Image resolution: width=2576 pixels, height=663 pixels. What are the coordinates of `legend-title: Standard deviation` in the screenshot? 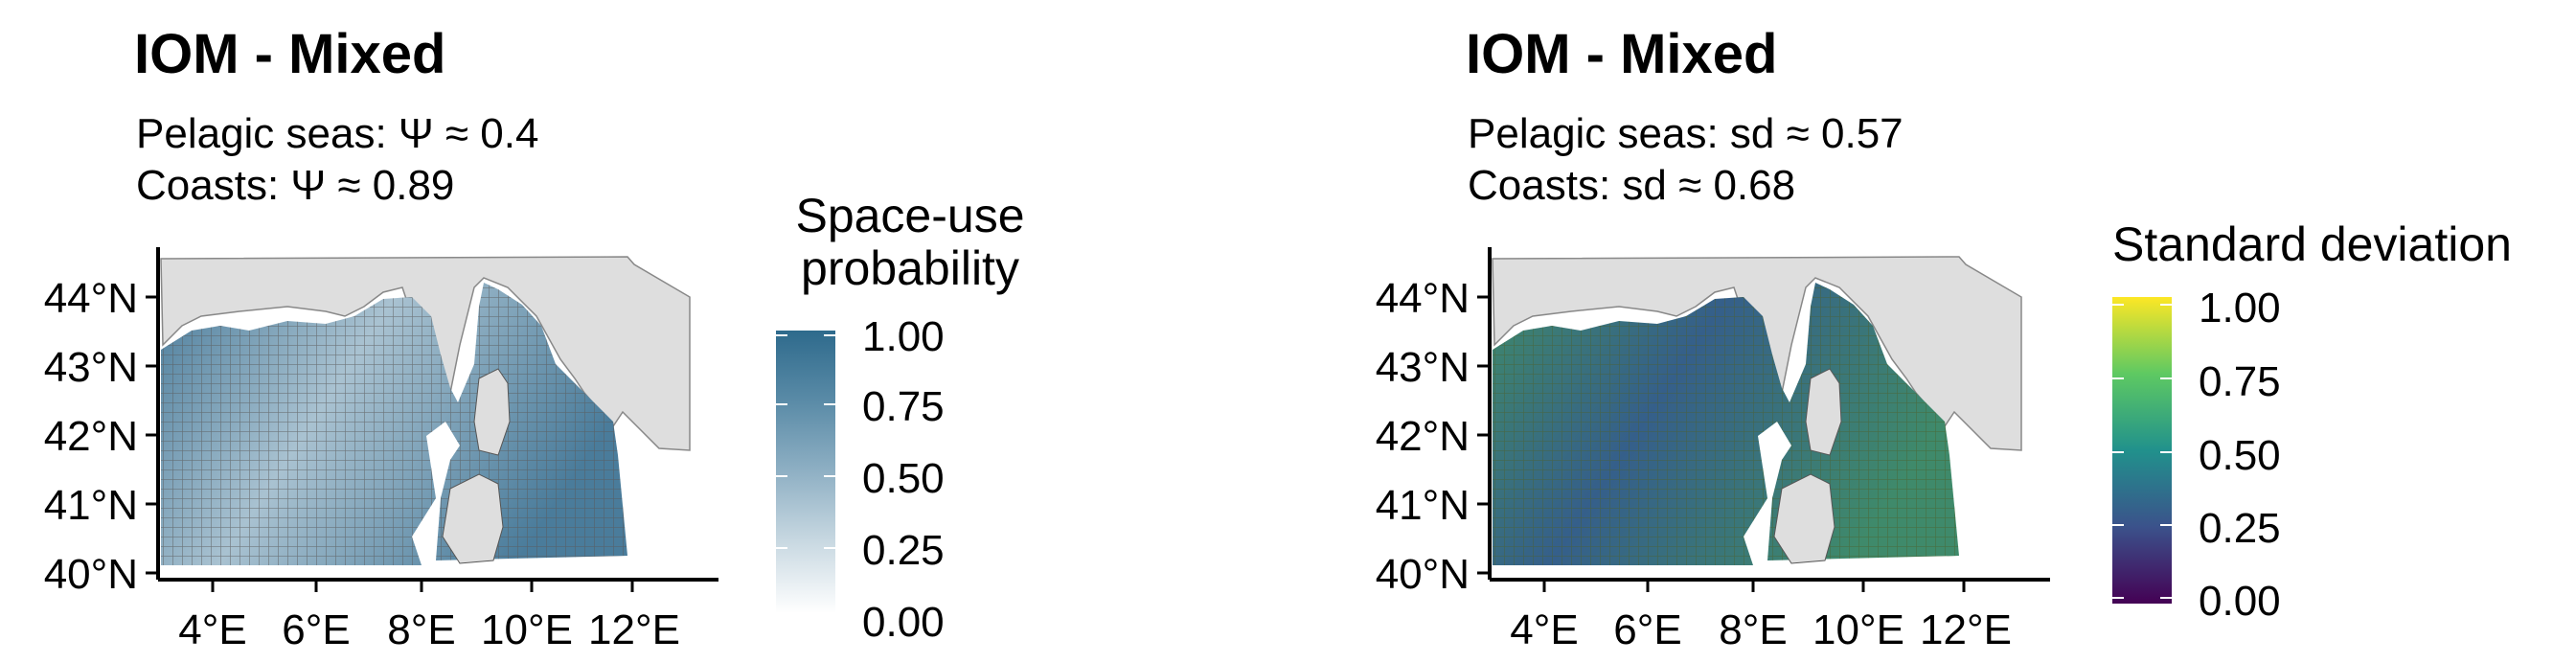 It's located at (2312, 245).